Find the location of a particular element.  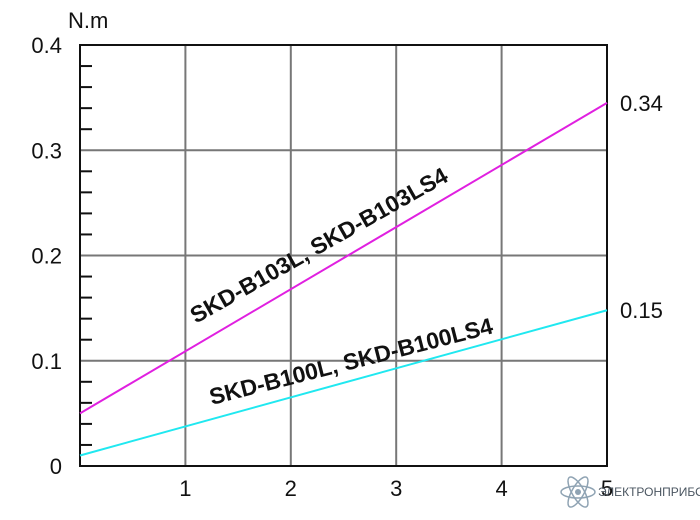

x-tick-label: 3 is located at coordinates (396, 488).